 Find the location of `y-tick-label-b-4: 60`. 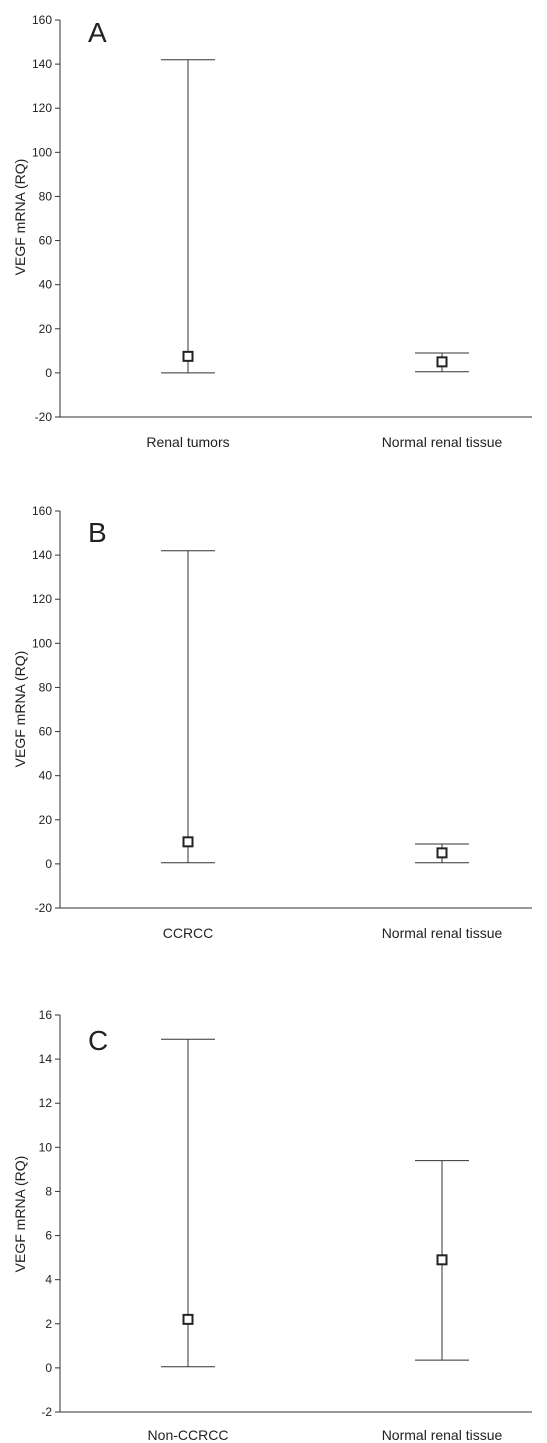

y-tick-label-b-4: 60 is located at coordinates (46, 732).